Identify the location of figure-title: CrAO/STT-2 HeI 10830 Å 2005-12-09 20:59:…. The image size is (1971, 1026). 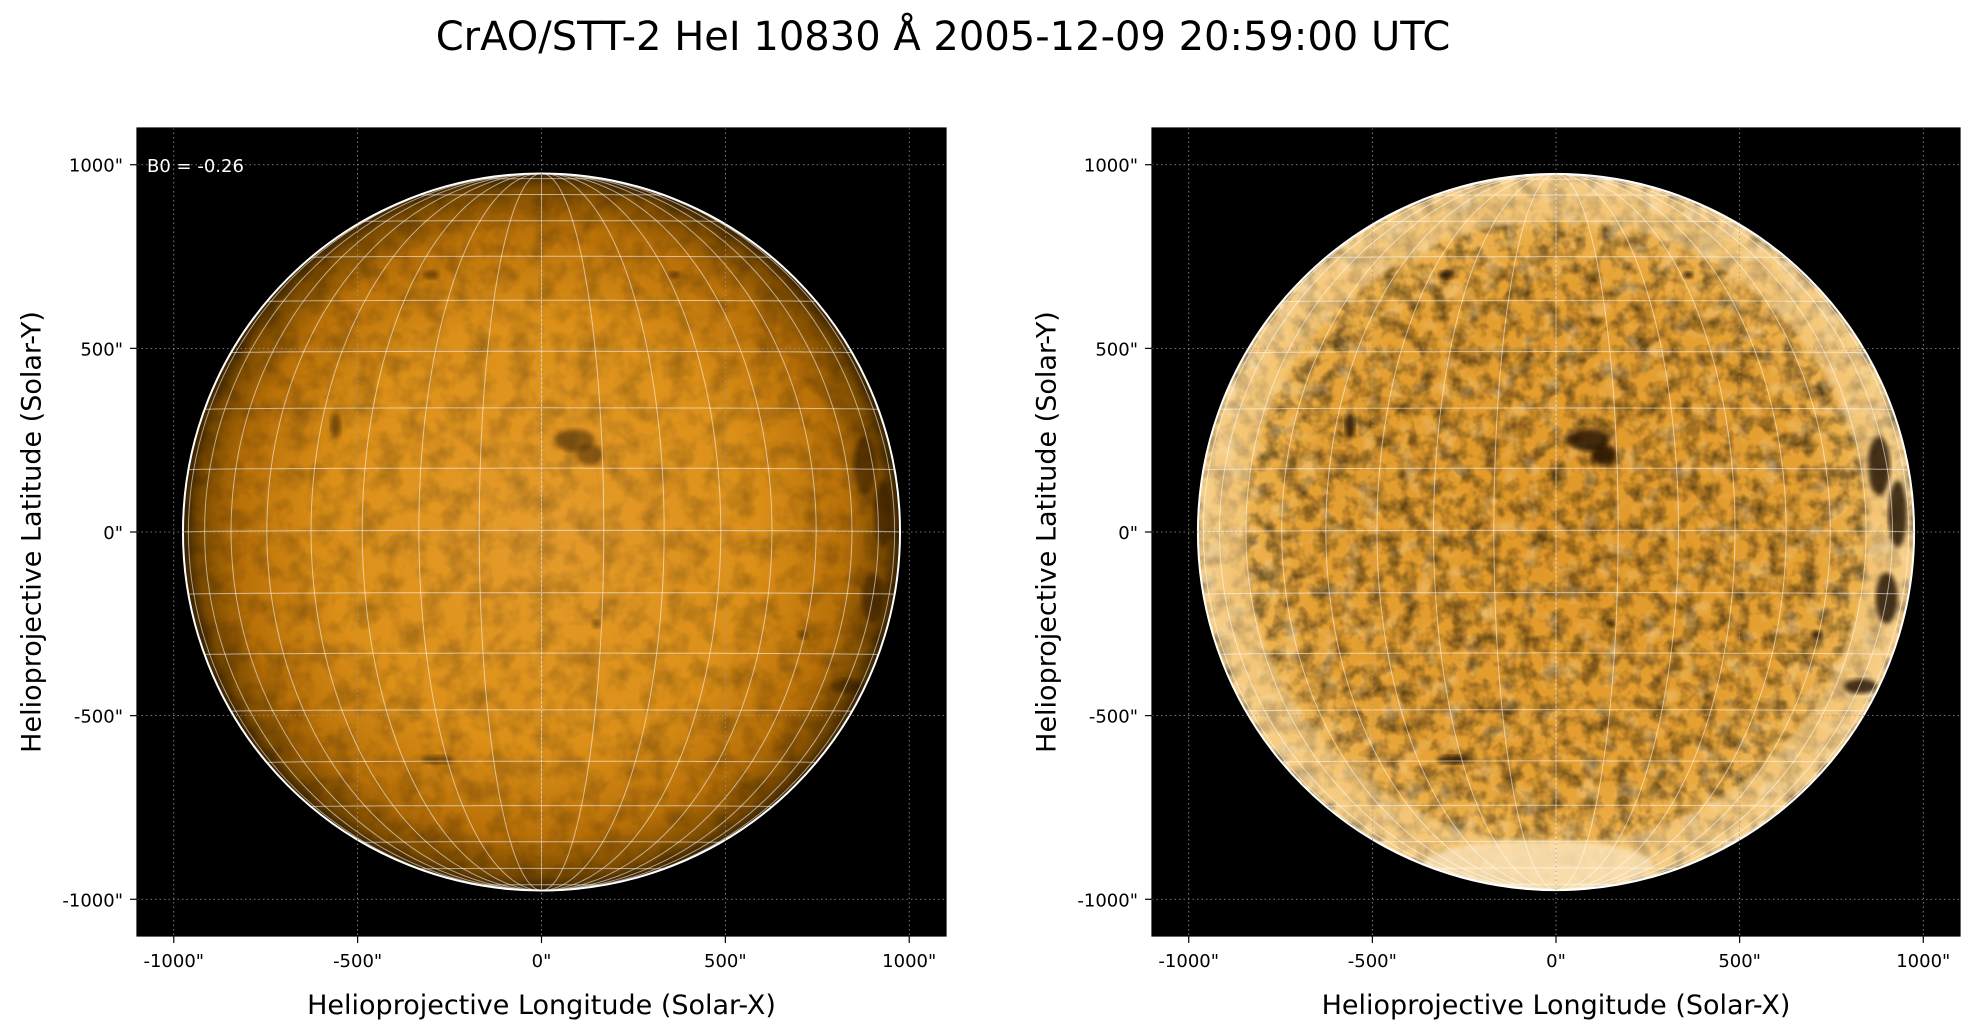
(943, 36).